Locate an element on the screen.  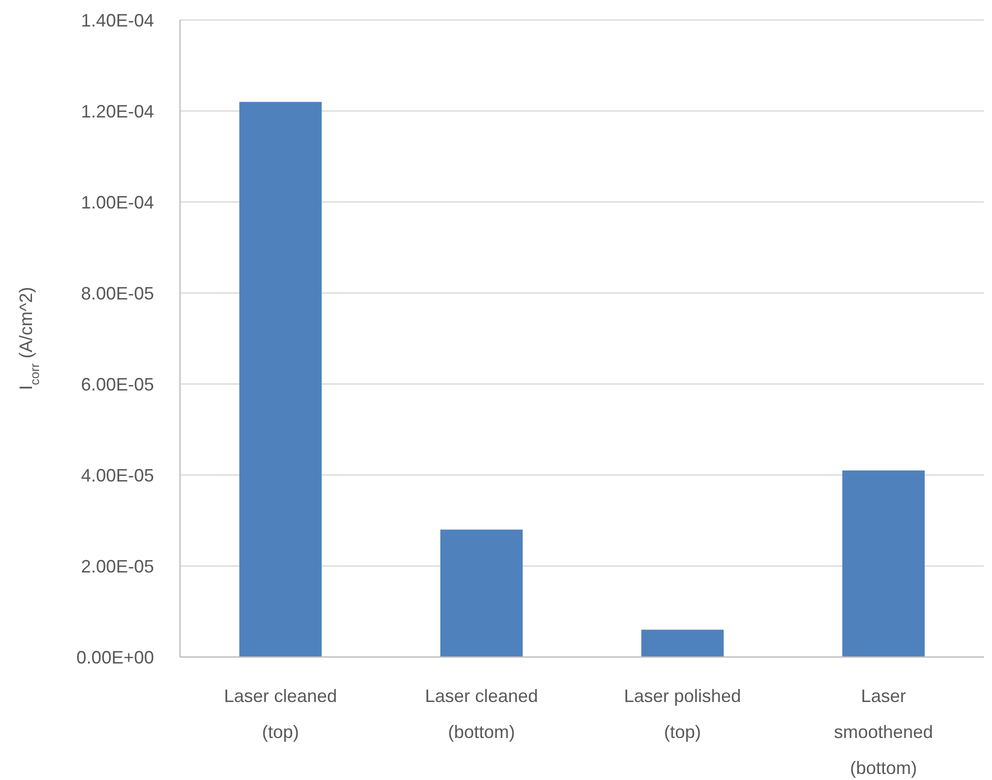
y-tick-label: 1.00E-04 is located at coordinates (117, 202).